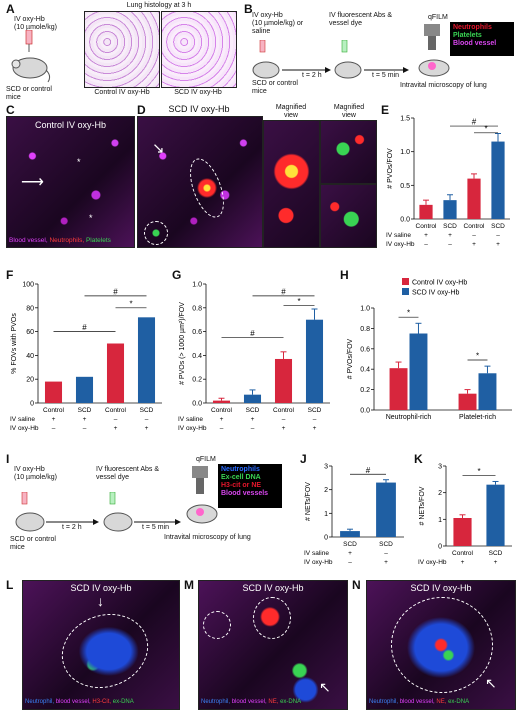 This screenshot has width=520, height=712. I want to click on panel-label-k: K, so click(418, 459).